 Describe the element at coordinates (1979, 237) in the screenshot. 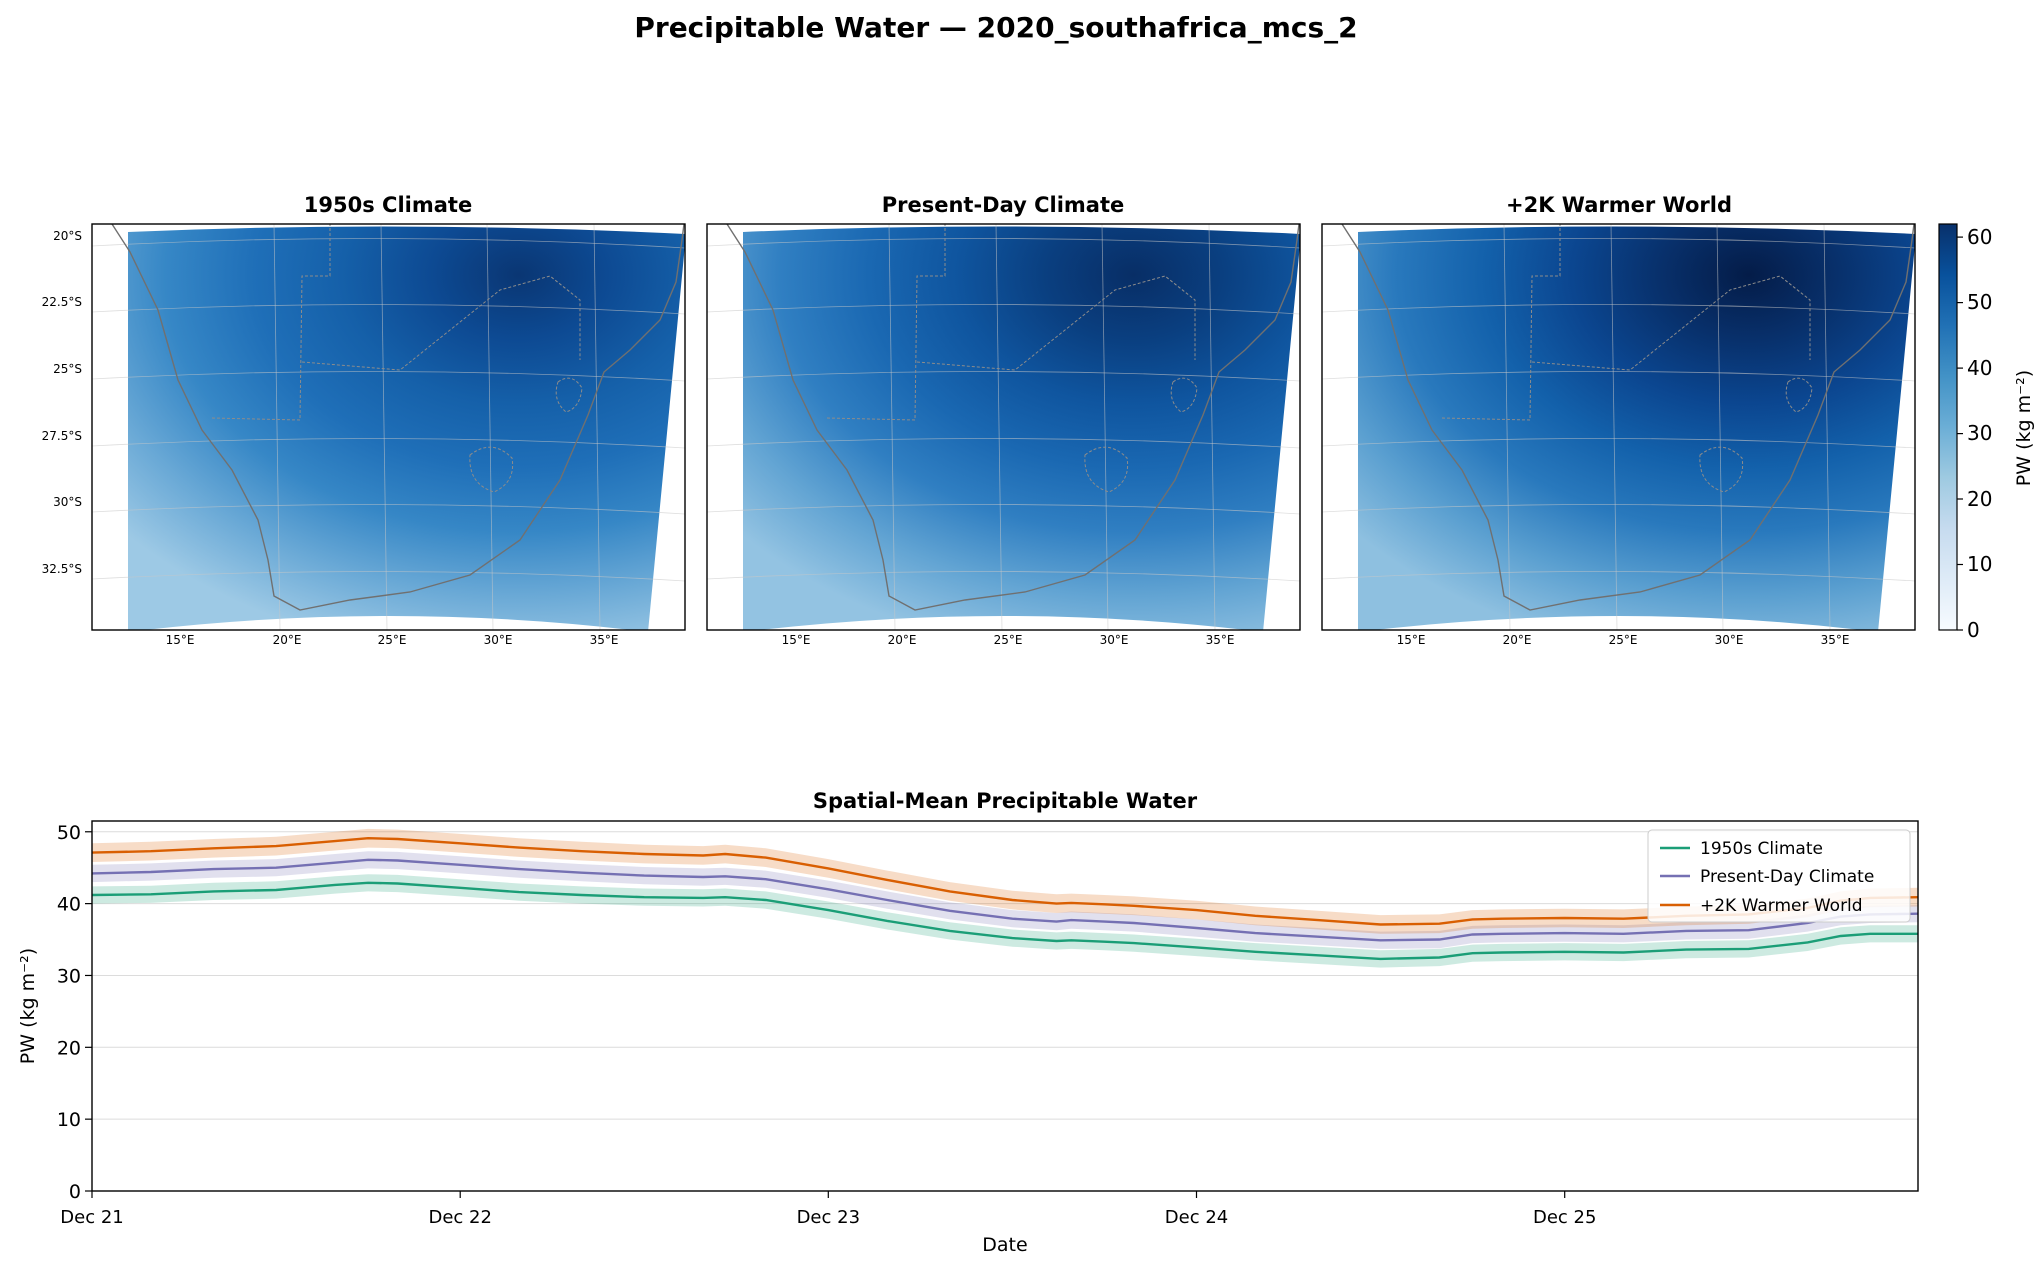

I see `colorbar-tick-label: 60` at that location.